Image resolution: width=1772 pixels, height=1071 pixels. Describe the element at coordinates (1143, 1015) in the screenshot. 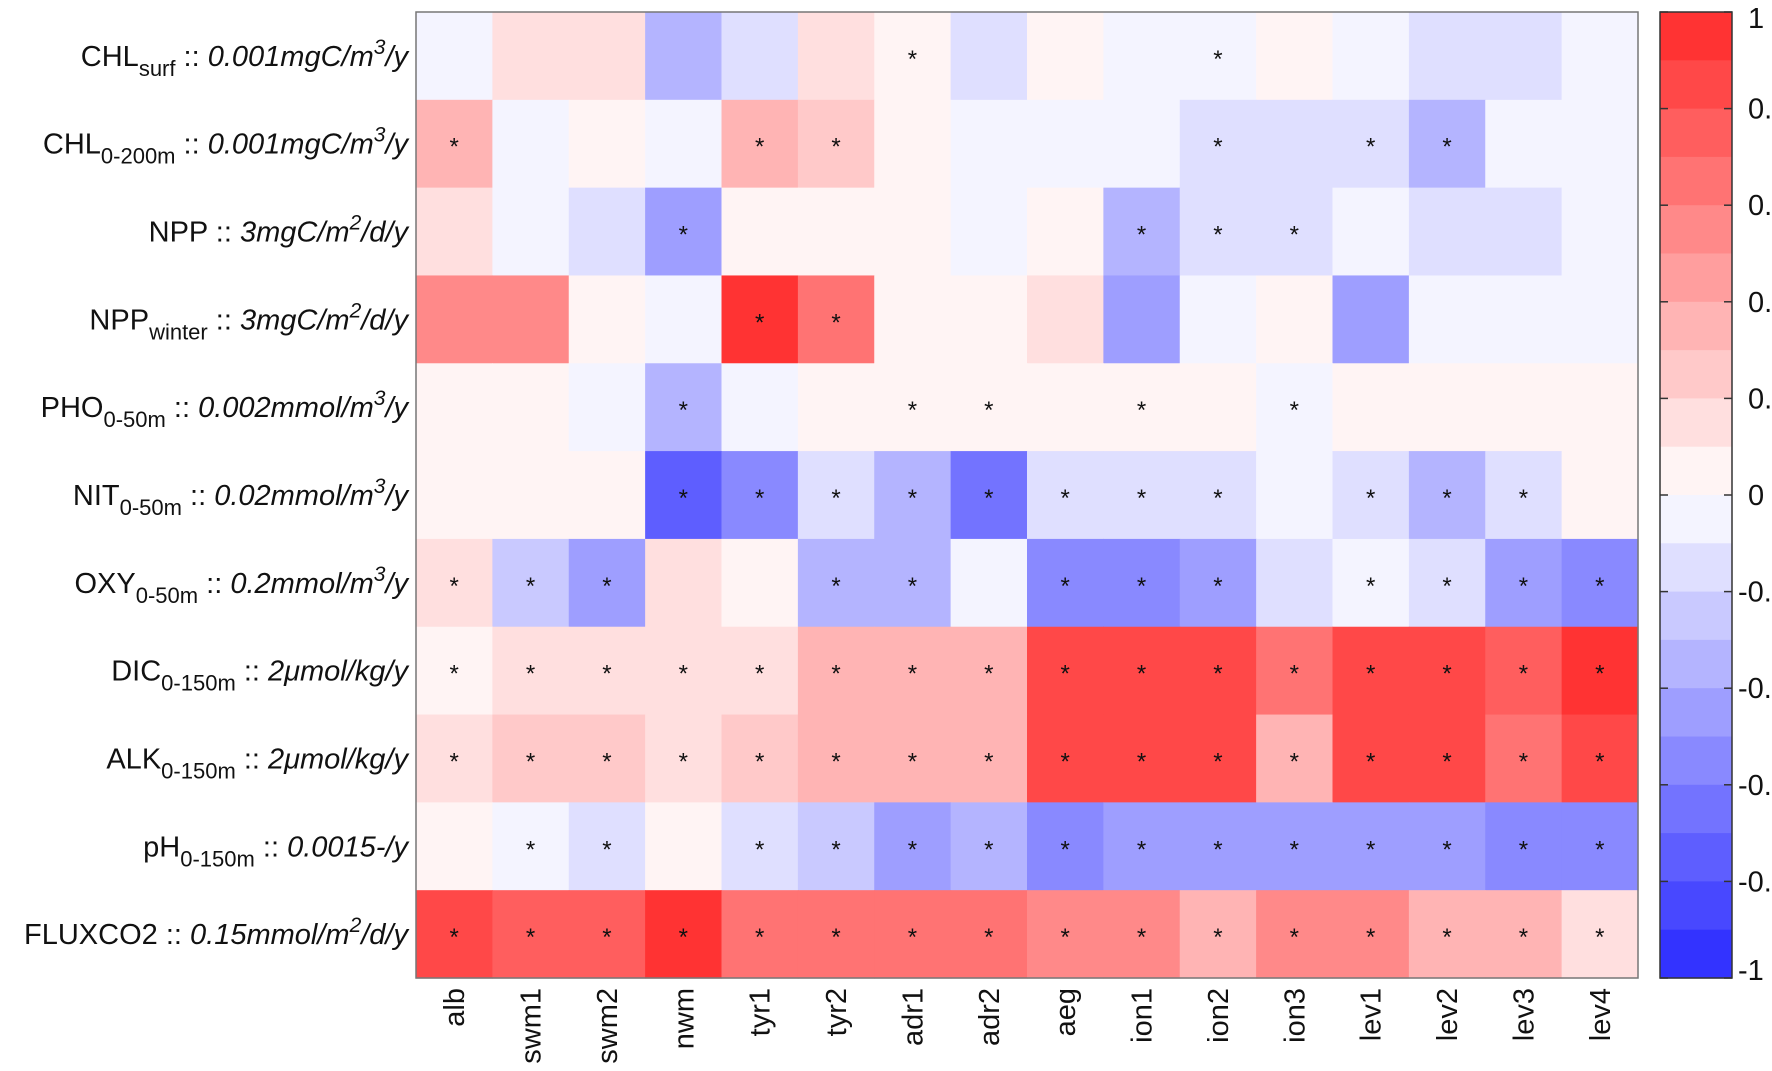

I see `x-tick-label: ion1` at that location.